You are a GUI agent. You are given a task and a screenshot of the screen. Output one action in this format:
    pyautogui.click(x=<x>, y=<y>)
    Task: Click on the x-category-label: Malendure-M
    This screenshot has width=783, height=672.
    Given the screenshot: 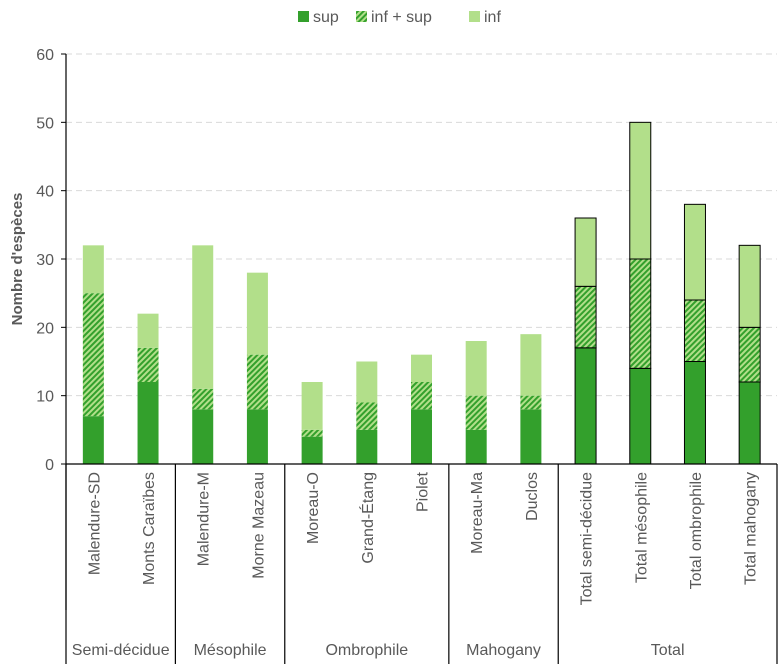 What is the action you would take?
    pyautogui.click(x=204, y=519)
    